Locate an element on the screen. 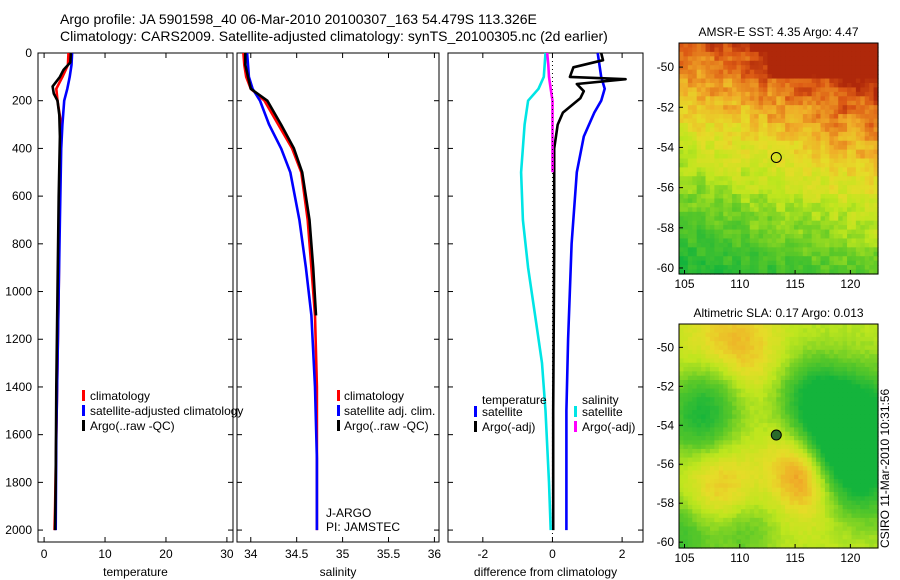  y-tick-label: 1600 is located at coordinates (18, 435).